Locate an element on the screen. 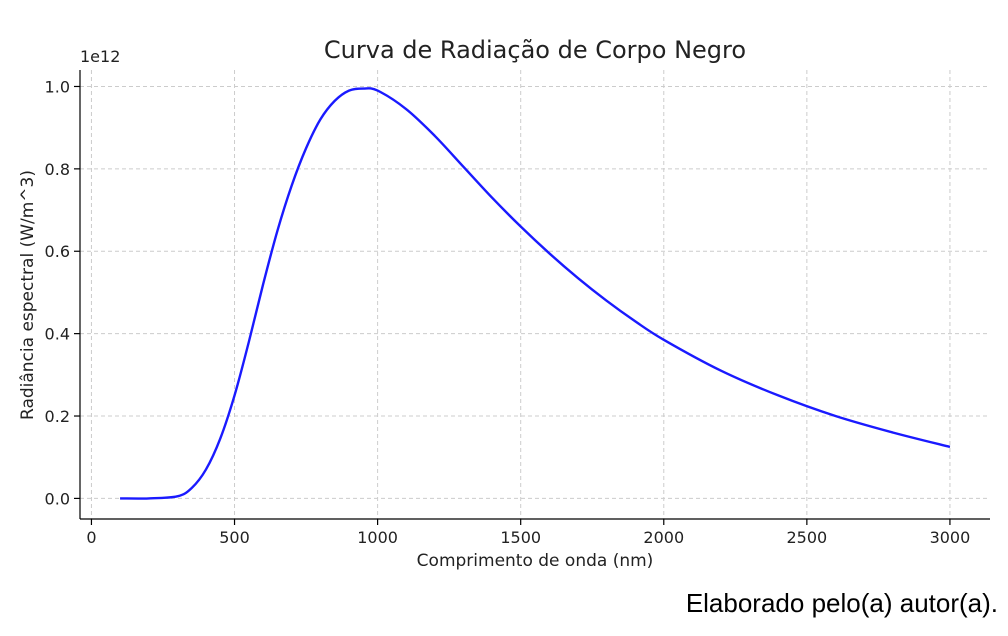 The width and height of the screenshot is (1008, 636). caption: Elaborado pelo(a) autor(a). is located at coordinates (841, 603).